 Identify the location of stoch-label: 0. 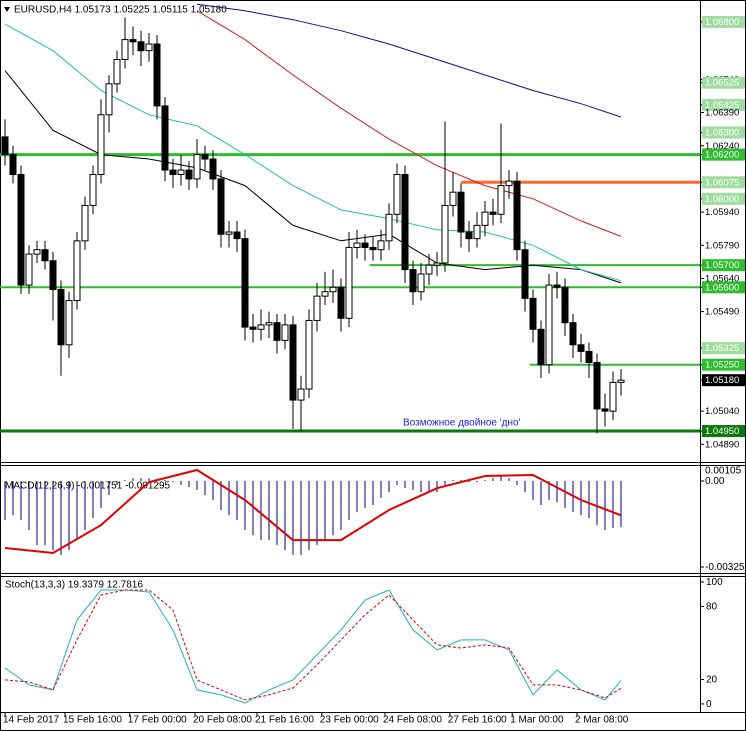
(709, 704).